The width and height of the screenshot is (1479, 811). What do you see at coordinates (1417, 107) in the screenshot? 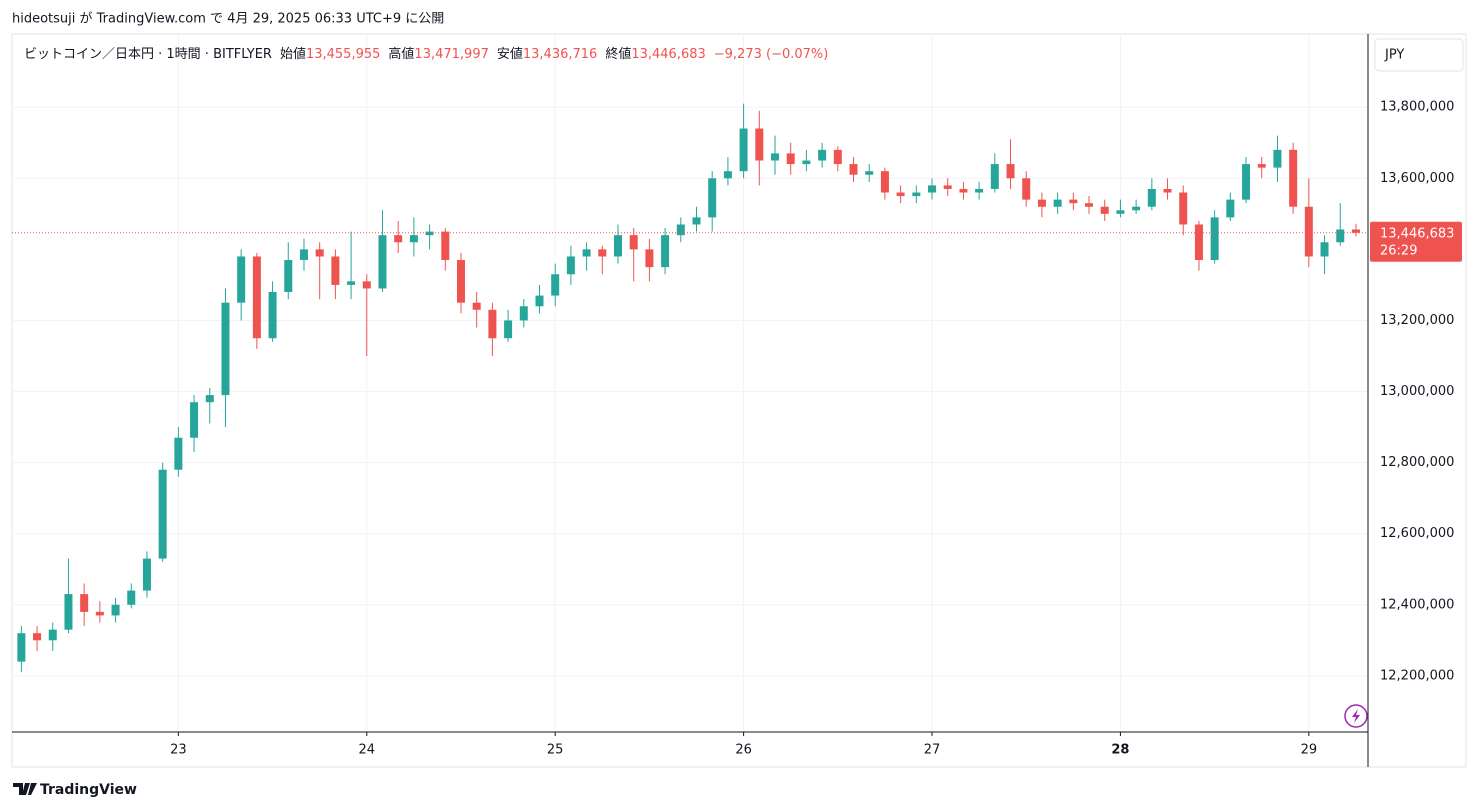
I see `y-tick-label: 13,800,000` at bounding box center [1417, 107].